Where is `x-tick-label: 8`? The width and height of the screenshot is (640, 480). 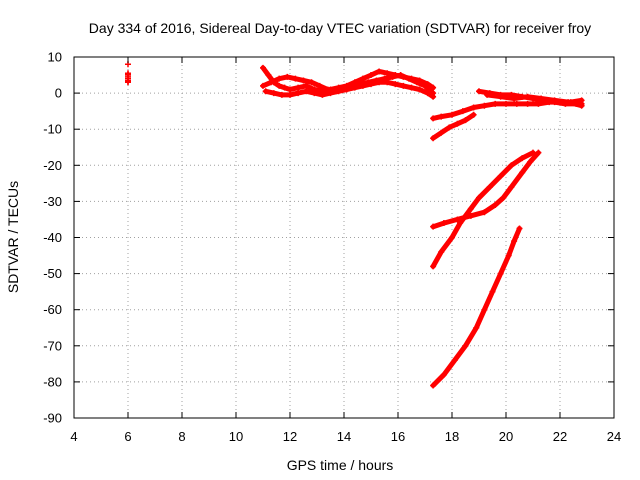
x-tick-label: 8 is located at coordinates (181, 436).